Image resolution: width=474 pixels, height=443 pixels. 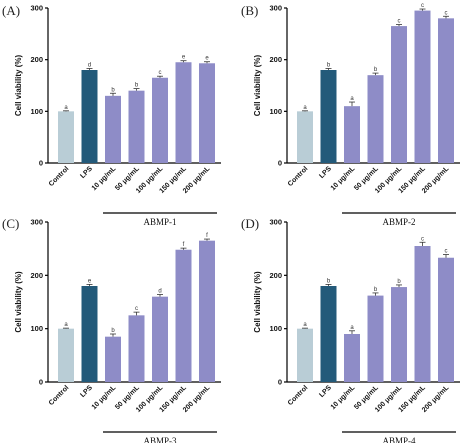 What do you see at coordinates (249, 10) in the screenshot?
I see `panel-label: (B)` at bounding box center [249, 10].